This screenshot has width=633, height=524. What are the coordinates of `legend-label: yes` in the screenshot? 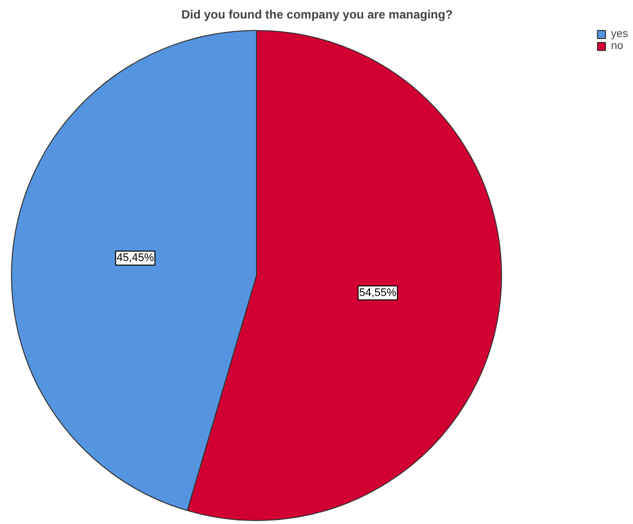 It's located at (620, 34).